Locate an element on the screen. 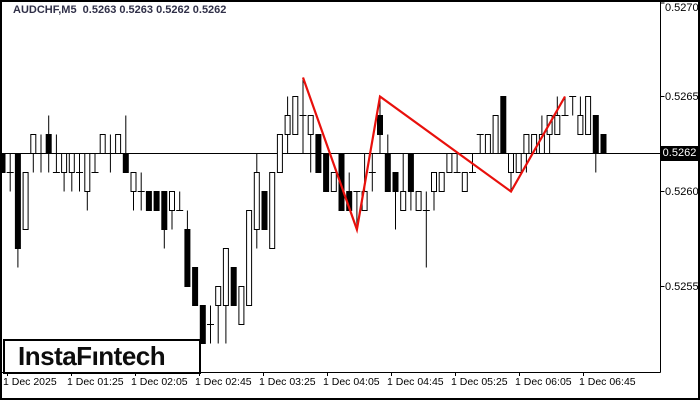 The width and height of the screenshot is (700, 400). time-axis-label: 1 Dec 04:05 is located at coordinates (351, 382).